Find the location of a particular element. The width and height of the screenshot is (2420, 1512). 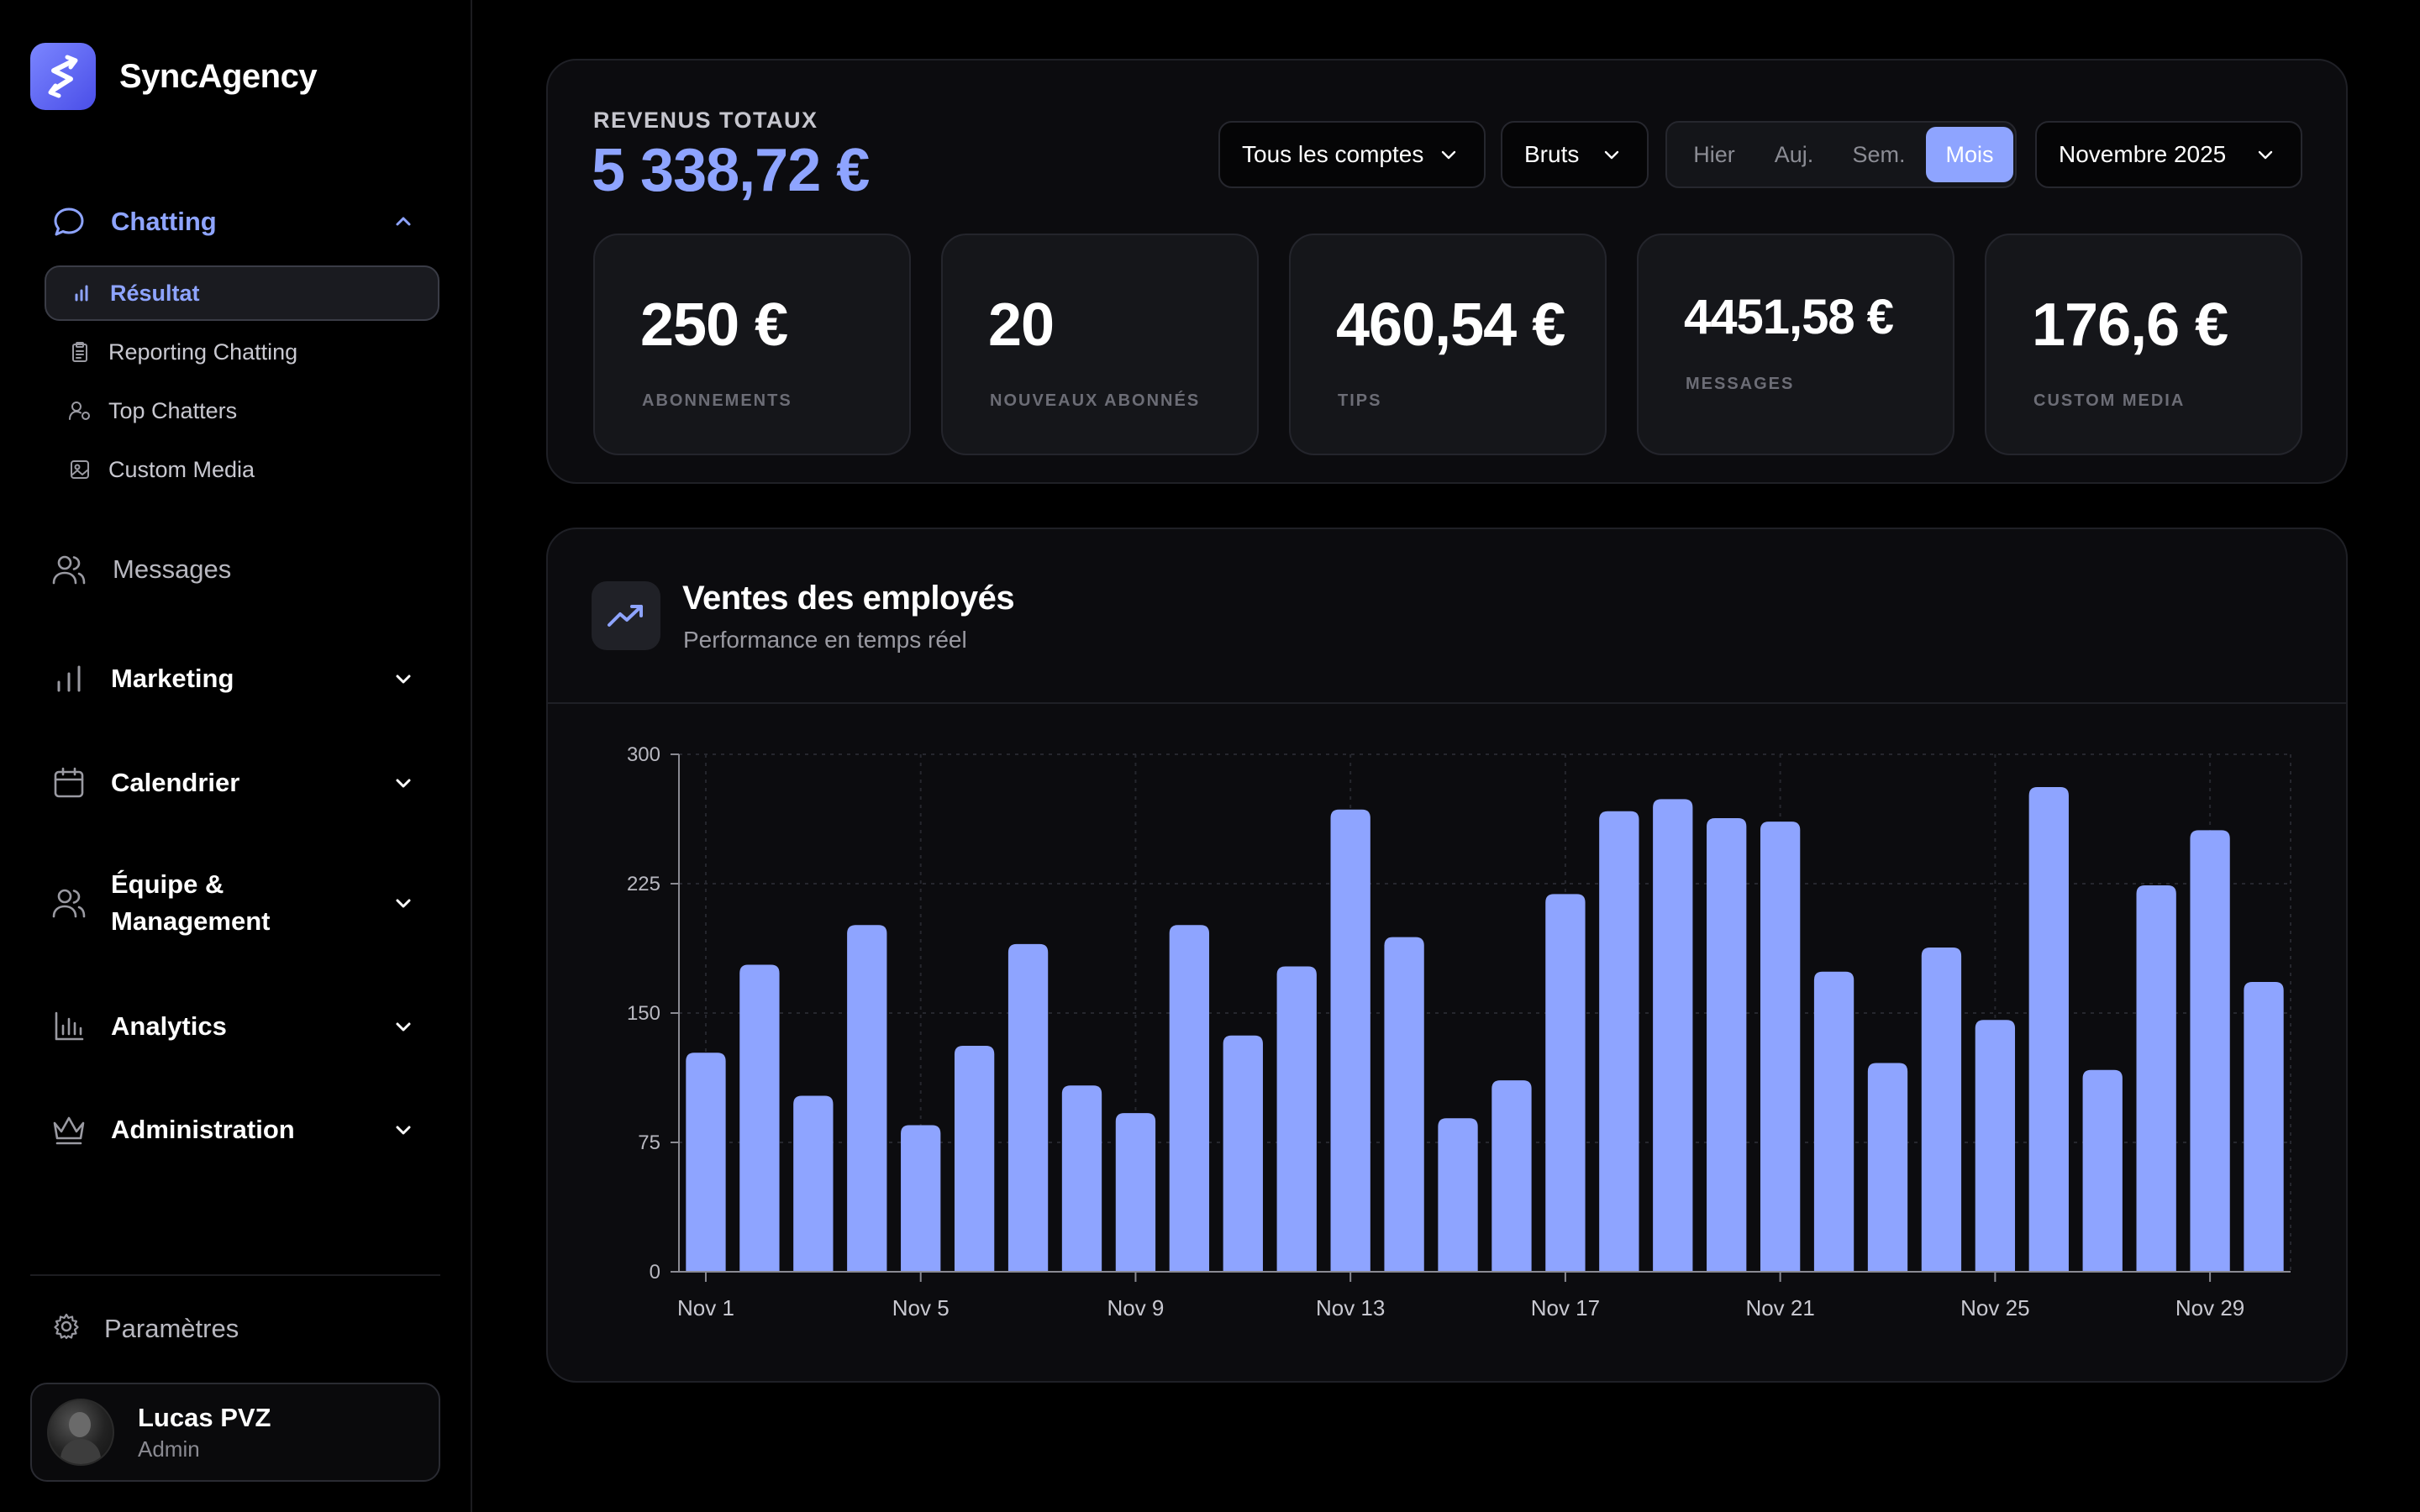

clipboard-icon is located at coordinates (80, 352).